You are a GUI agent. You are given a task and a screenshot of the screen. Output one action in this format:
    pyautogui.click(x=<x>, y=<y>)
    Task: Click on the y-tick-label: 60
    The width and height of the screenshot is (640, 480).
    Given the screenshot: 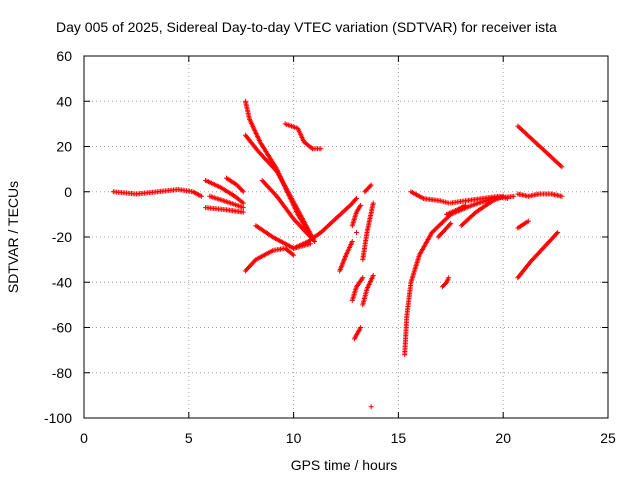 What is the action you would take?
    pyautogui.click(x=64, y=56)
    